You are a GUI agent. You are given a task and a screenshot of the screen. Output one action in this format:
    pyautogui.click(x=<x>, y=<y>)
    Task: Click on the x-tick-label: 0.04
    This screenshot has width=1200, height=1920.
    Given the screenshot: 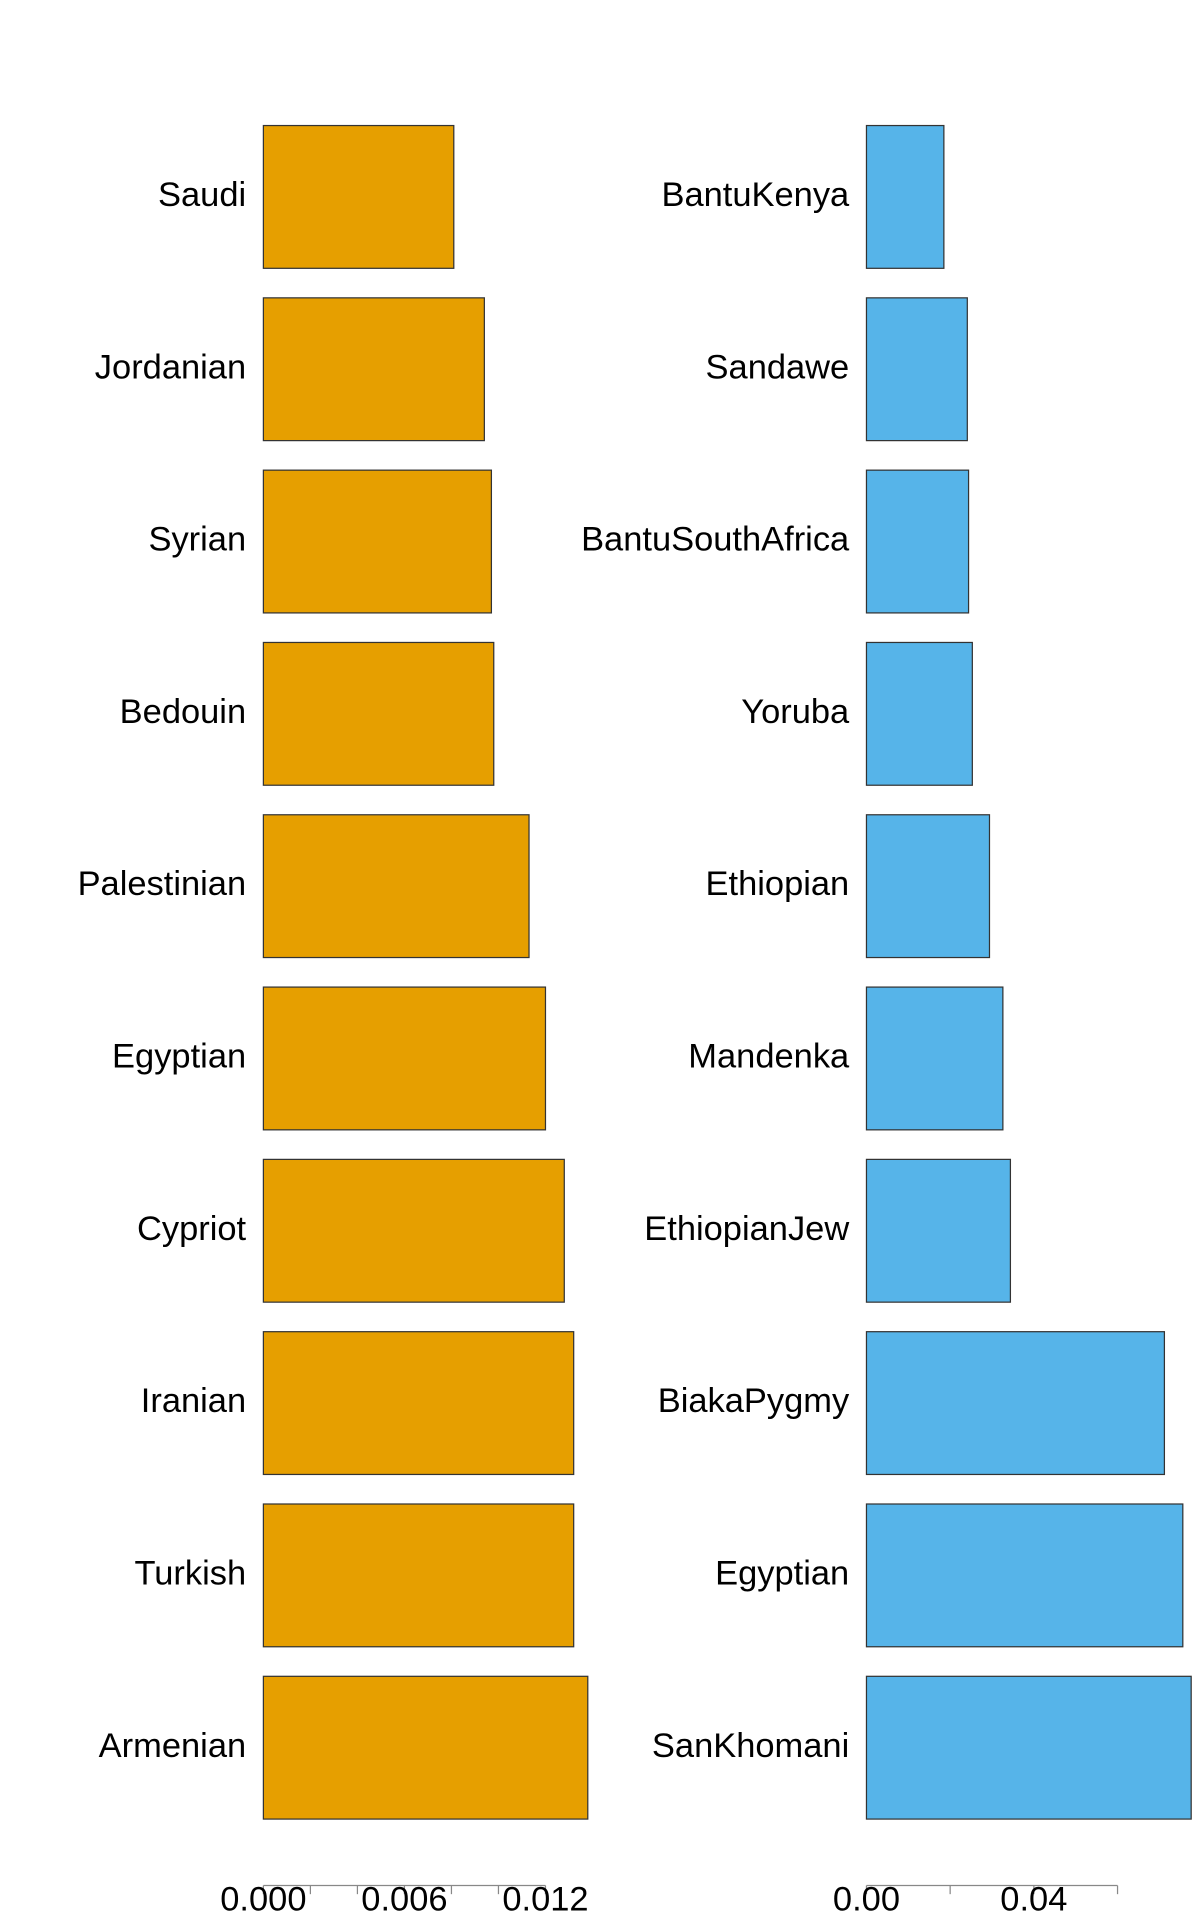 What is the action you would take?
    pyautogui.click(x=1033, y=1900)
    